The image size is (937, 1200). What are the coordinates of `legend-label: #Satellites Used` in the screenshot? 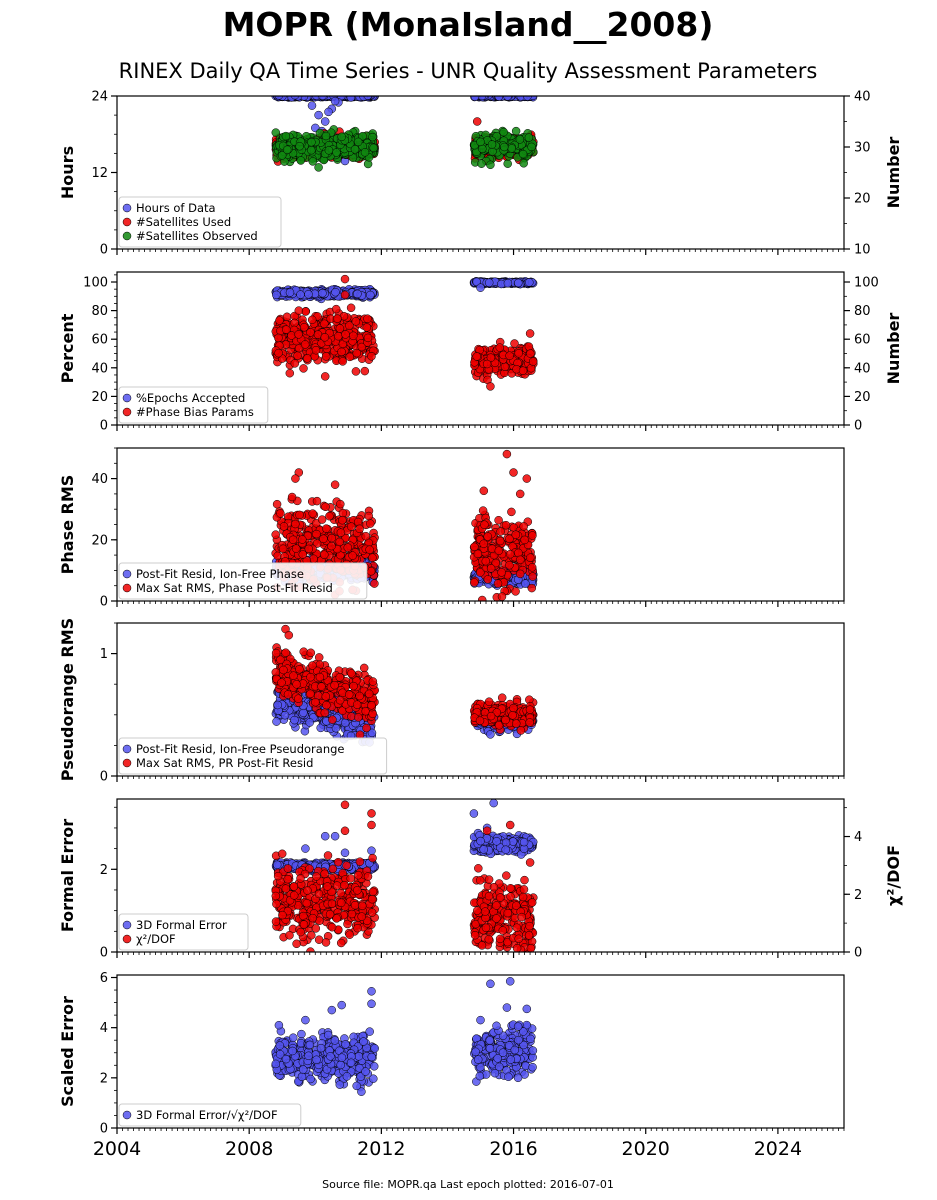 It's located at (183, 222).